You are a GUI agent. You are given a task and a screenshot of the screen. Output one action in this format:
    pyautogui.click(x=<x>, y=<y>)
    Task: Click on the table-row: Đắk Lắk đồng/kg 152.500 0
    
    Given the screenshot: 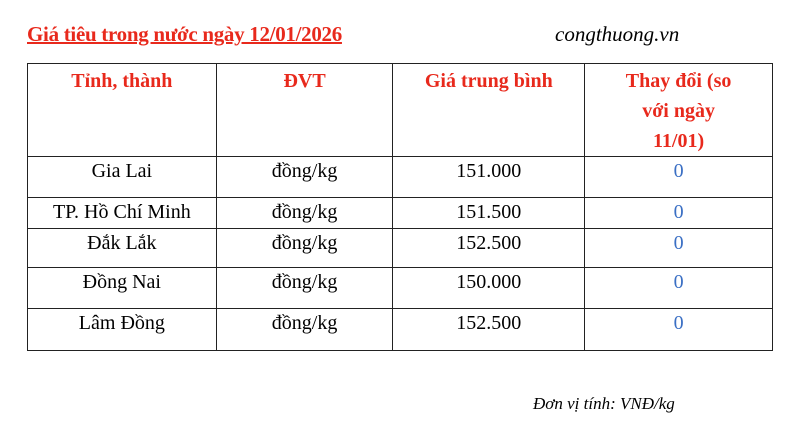 What is the action you would take?
    pyautogui.click(x=400, y=248)
    